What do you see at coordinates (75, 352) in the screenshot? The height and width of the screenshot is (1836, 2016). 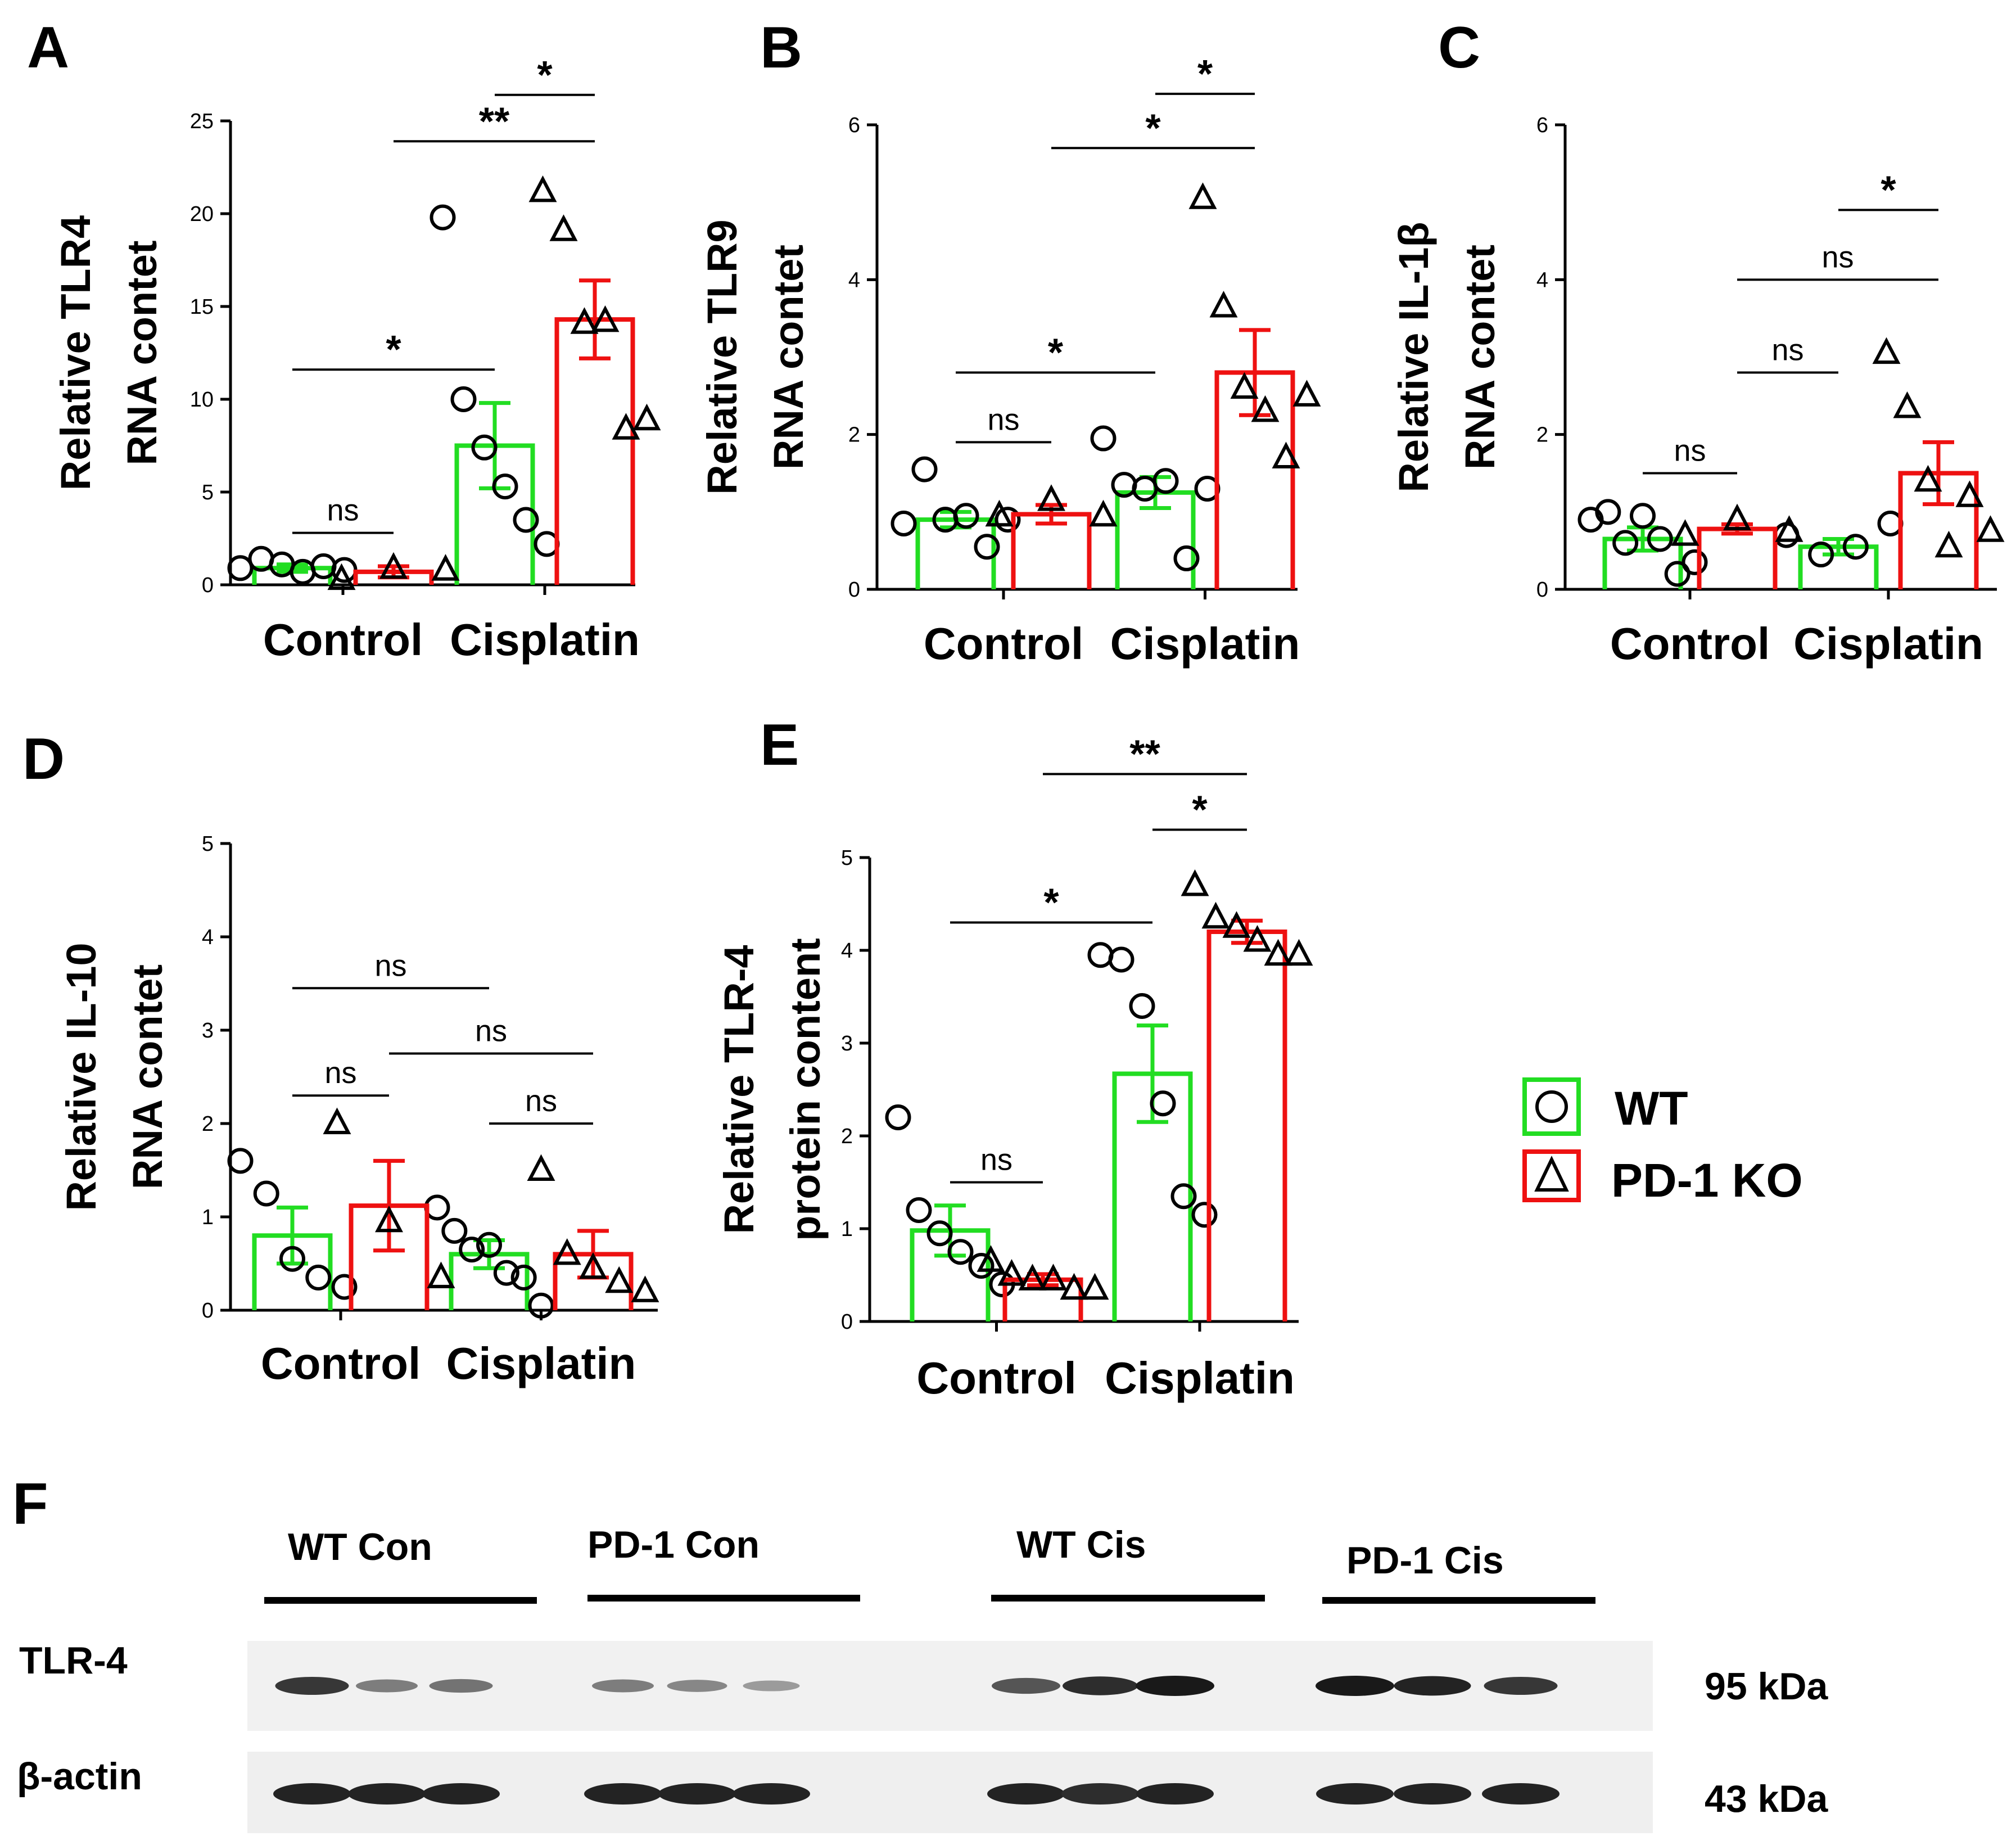 I see `y-axis-title-line-1: Relative TLR4` at bounding box center [75, 352].